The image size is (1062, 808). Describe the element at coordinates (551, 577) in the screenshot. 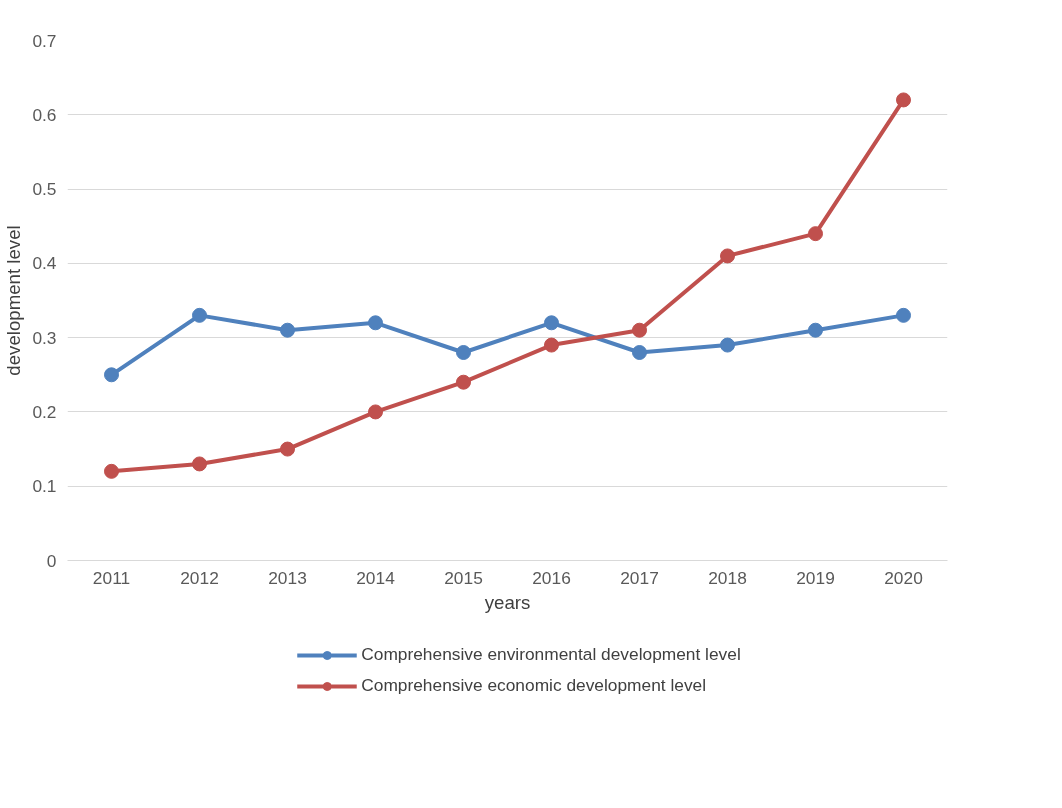

I see `x-tick-label: 2016` at that location.